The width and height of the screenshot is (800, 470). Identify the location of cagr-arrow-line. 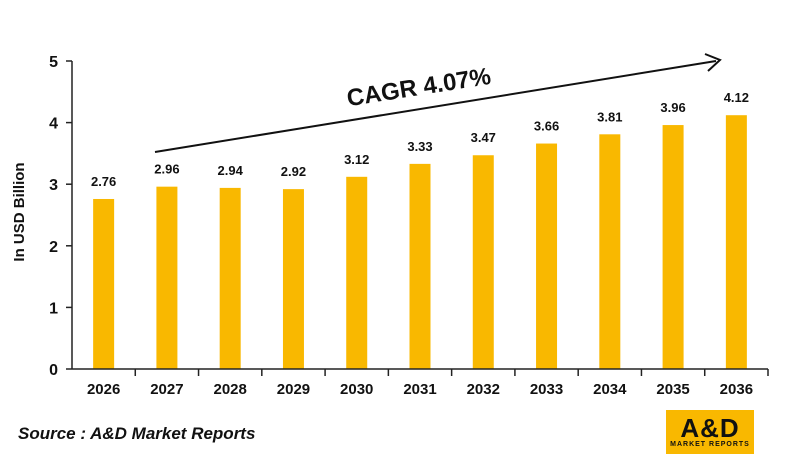
(435, 106).